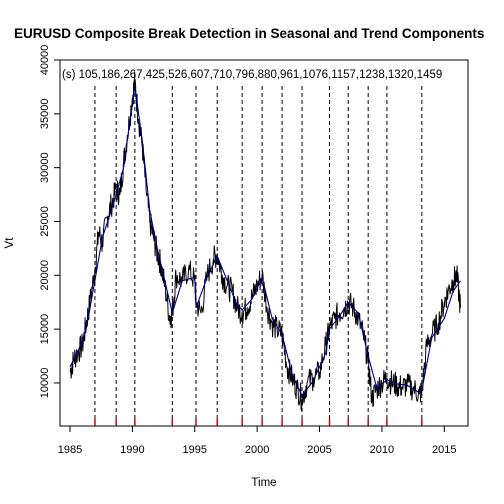  Describe the element at coordinates (319, 450) in the screenshot. I see `x-tick-label: 2005` at that location.